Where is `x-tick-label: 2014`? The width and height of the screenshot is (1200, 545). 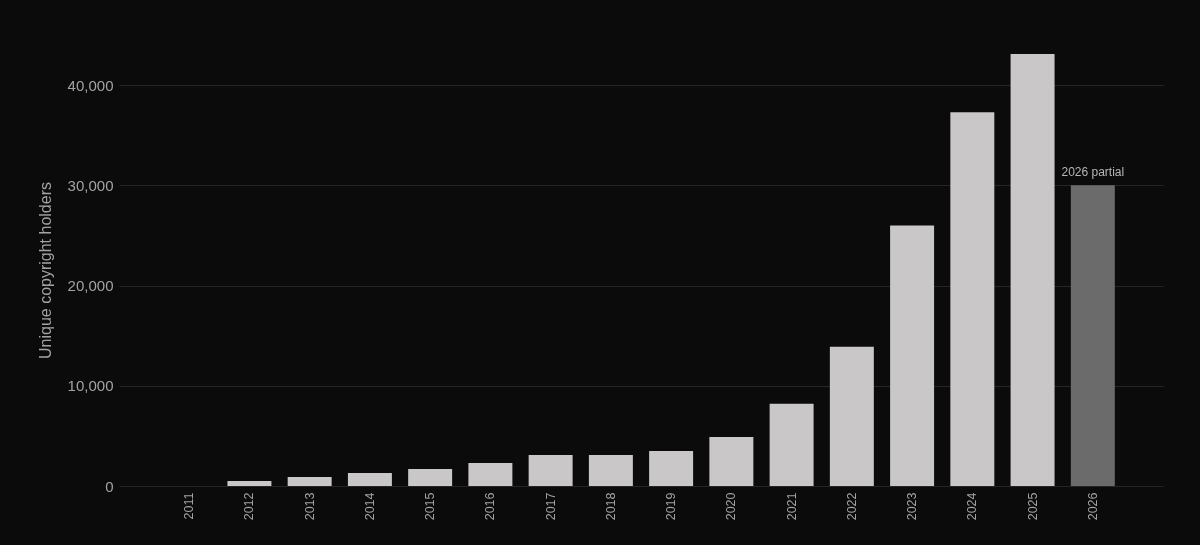 x-tick-label: 2014 is located at coordinates (369, 506).